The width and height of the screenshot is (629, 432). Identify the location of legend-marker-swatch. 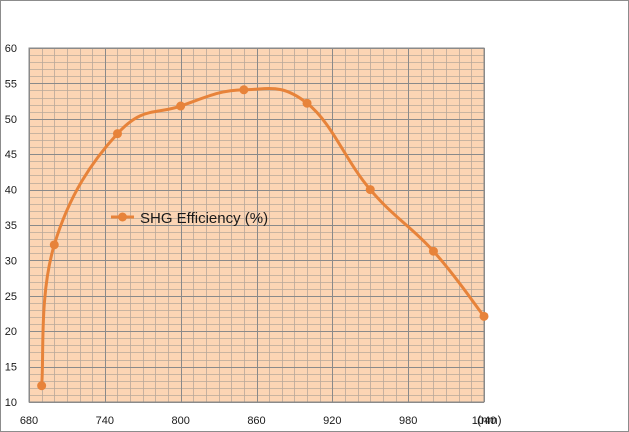
(122, 217).